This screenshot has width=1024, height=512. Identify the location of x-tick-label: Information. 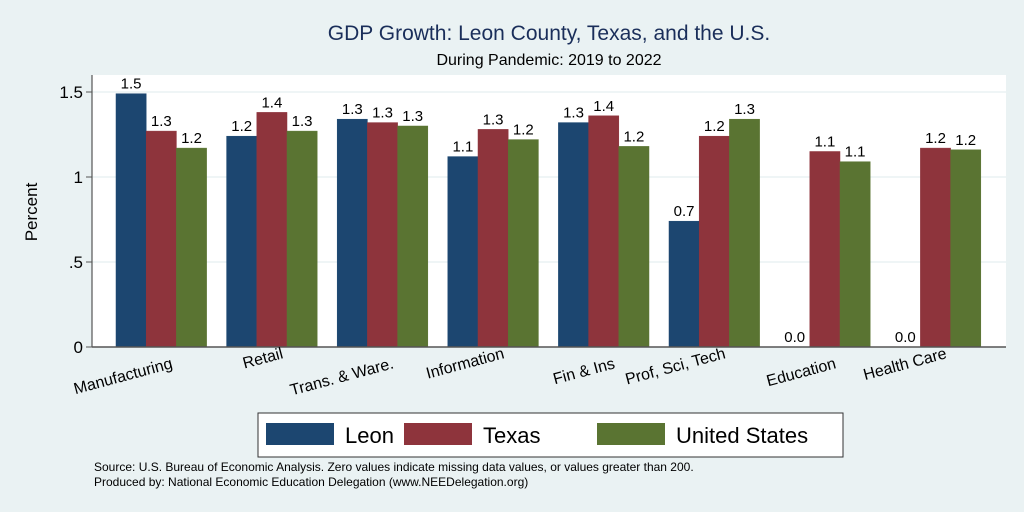
(465, 363).